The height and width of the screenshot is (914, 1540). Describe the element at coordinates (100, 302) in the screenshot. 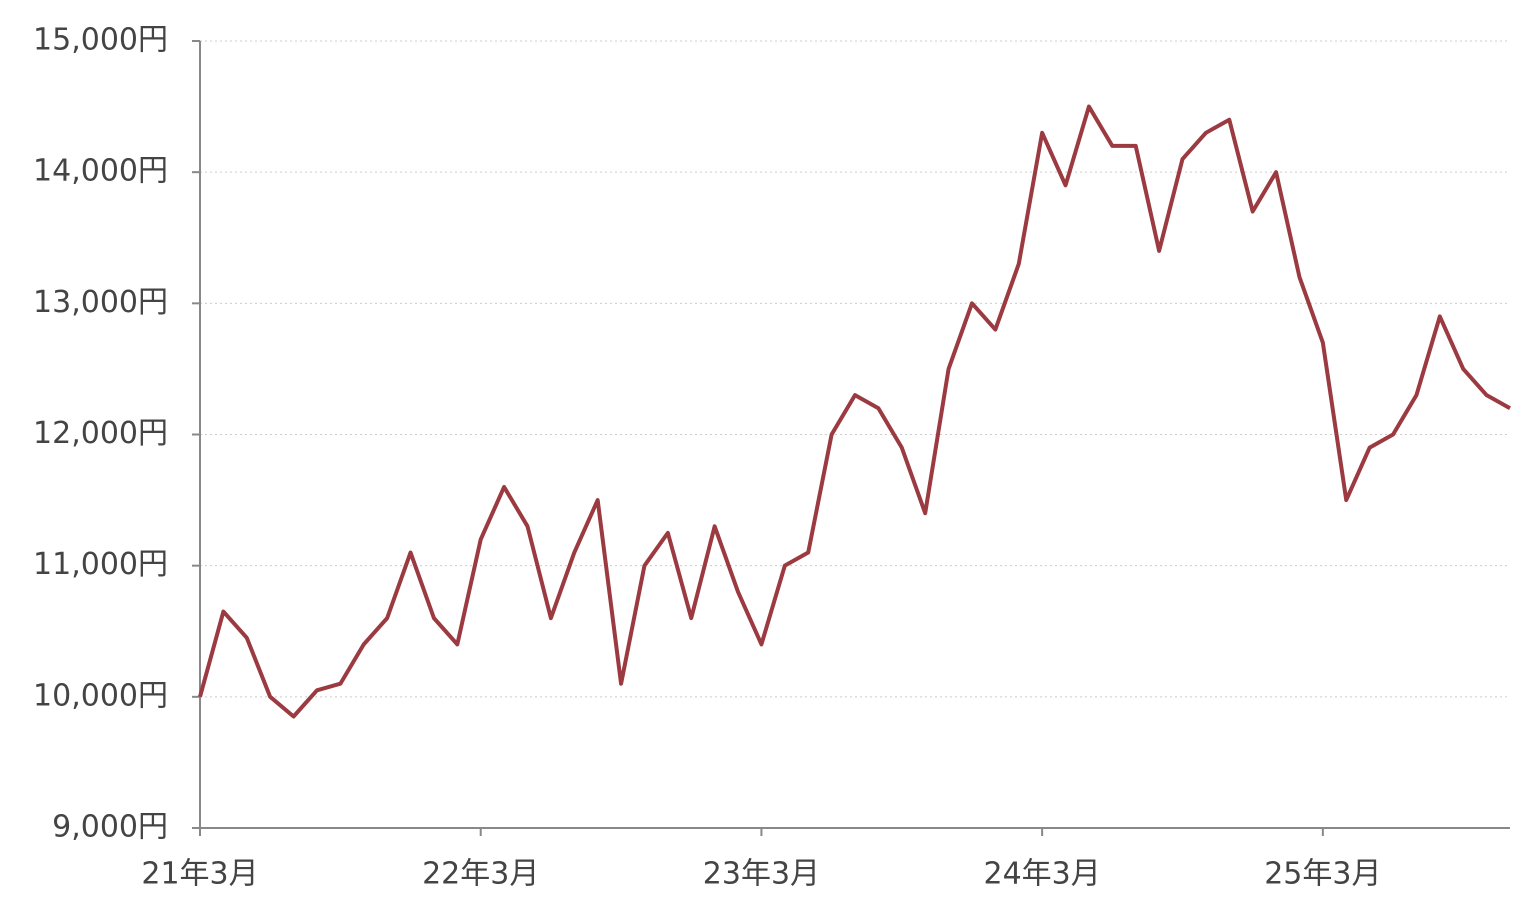

I see `y-tick-label: 13,000円` at that location.